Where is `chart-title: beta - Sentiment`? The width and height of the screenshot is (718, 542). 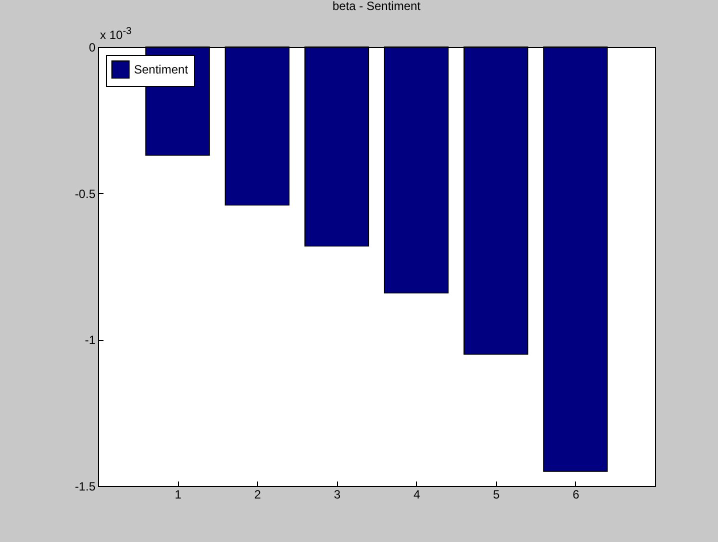
chart-title: beta - Sentiment is located at coordinates (377, 6).